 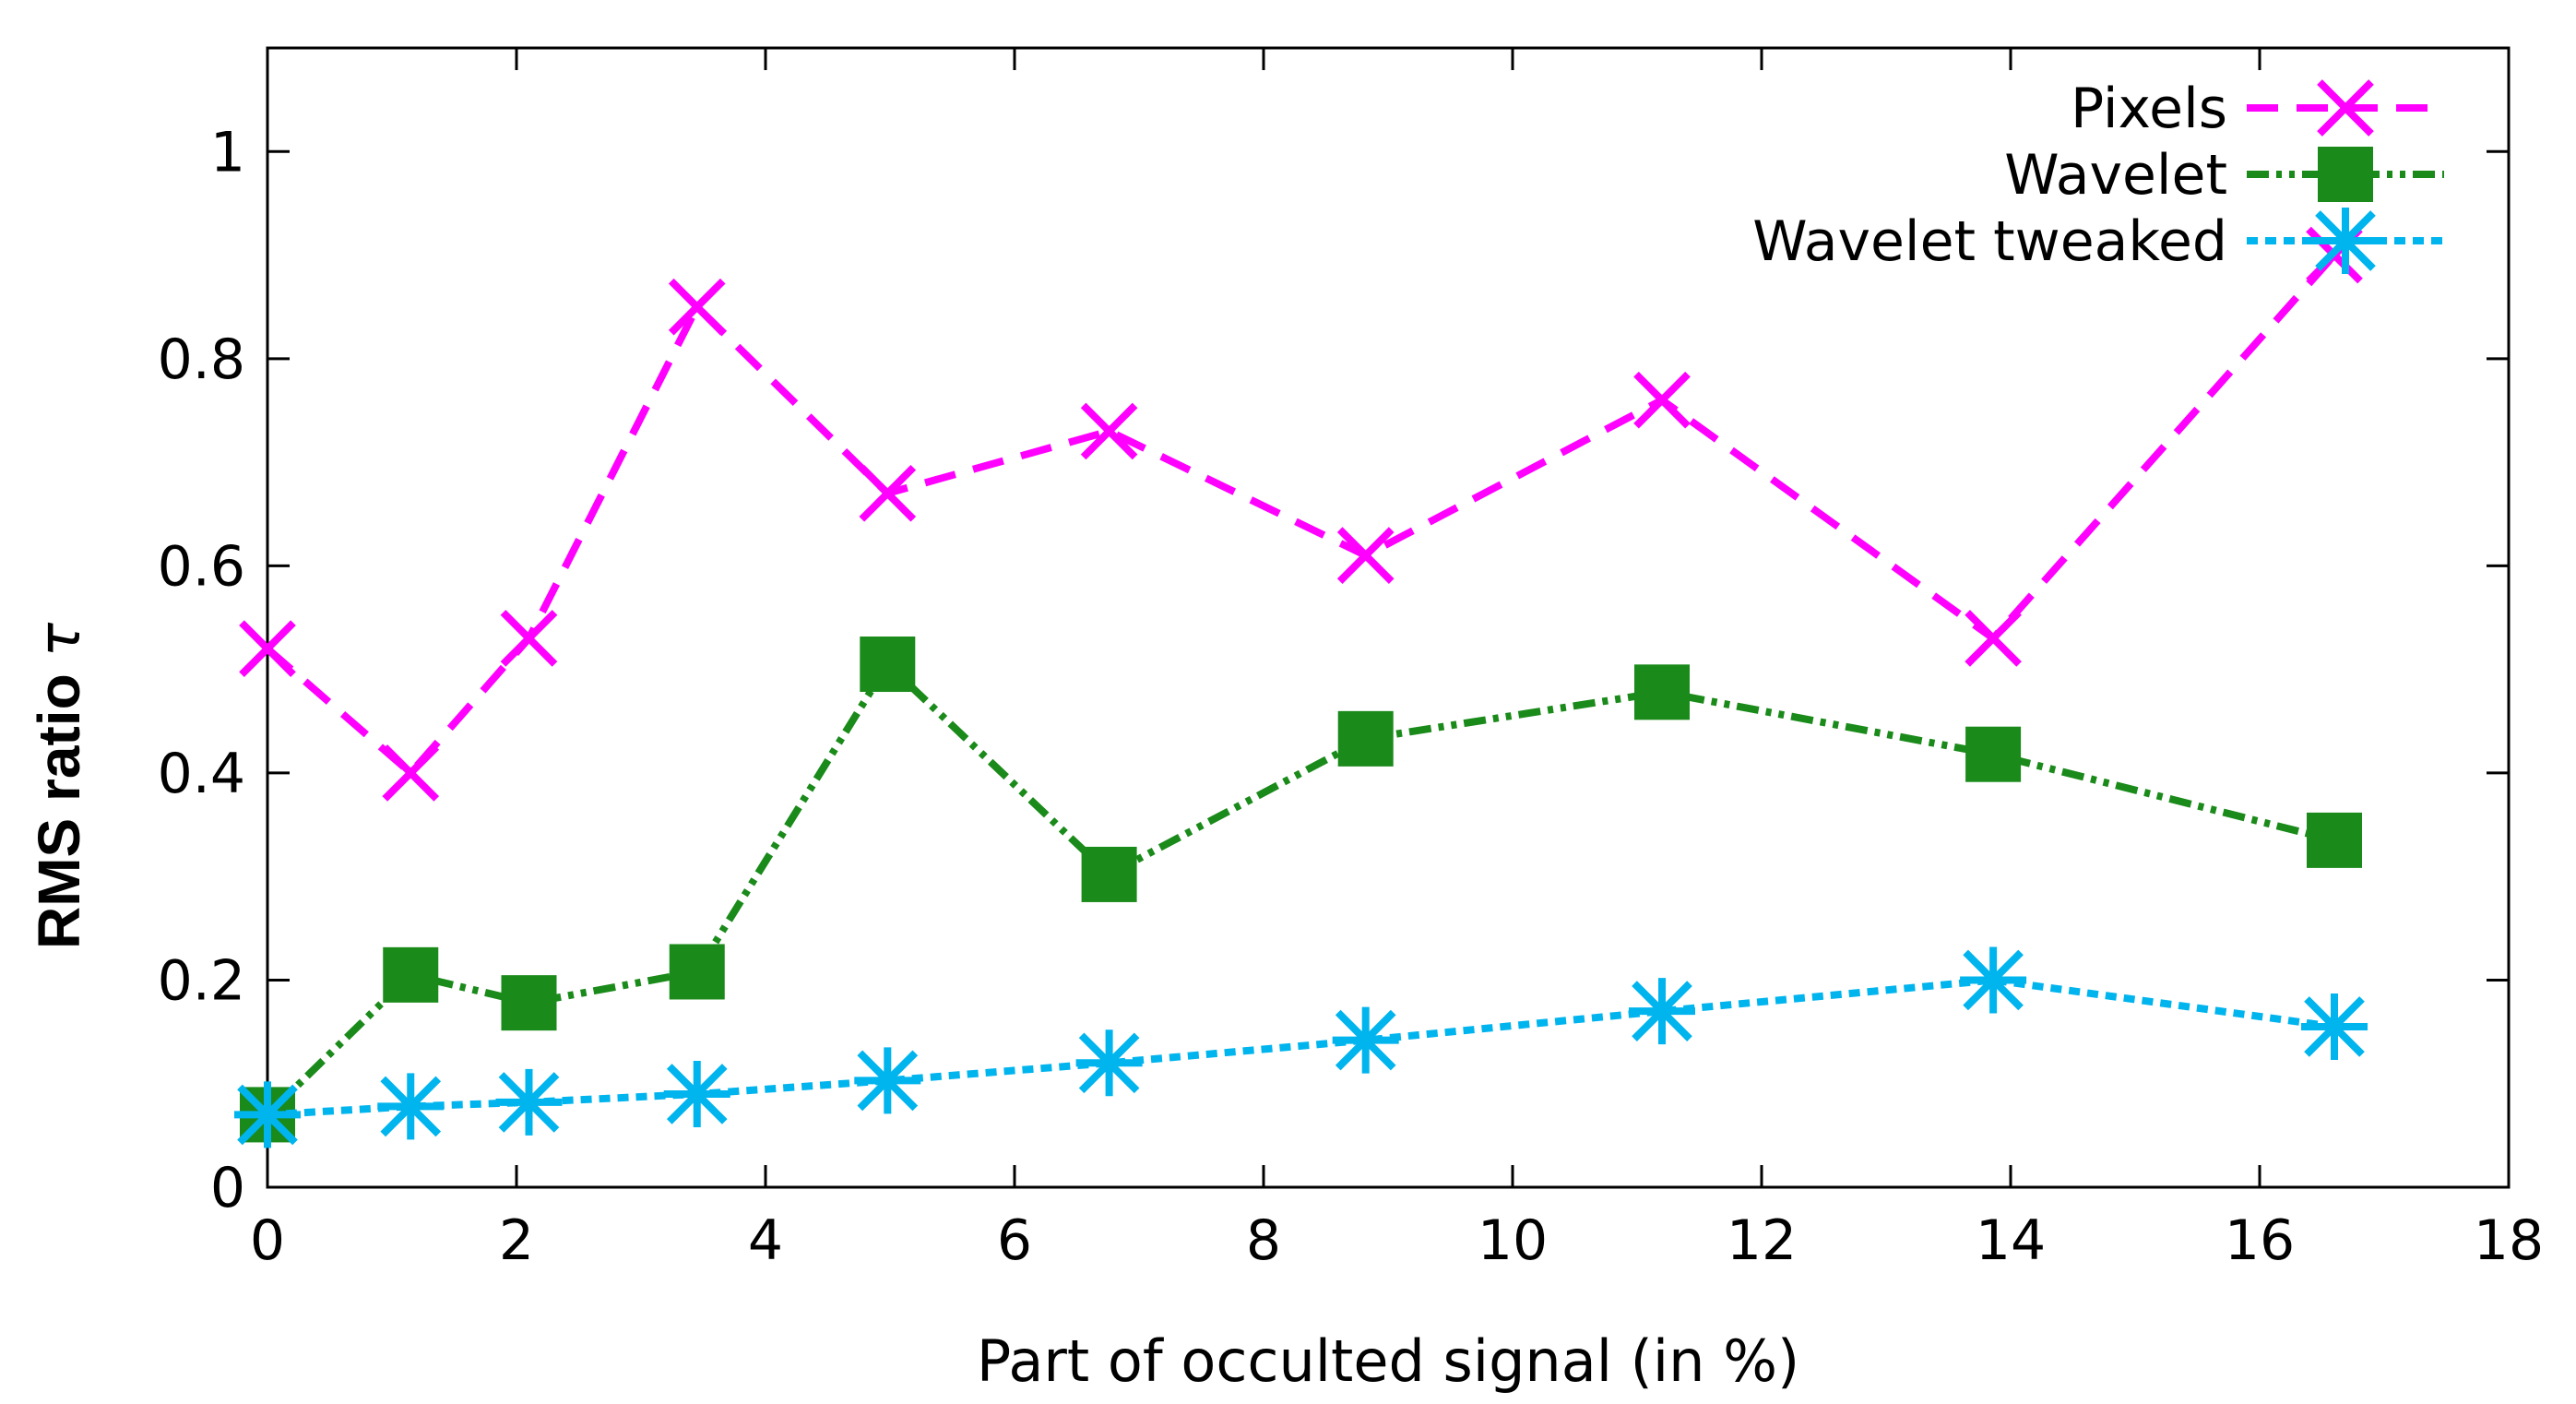 I want to click on legend-entry: Wavelet tweaked, so click(x=2098, y=241).